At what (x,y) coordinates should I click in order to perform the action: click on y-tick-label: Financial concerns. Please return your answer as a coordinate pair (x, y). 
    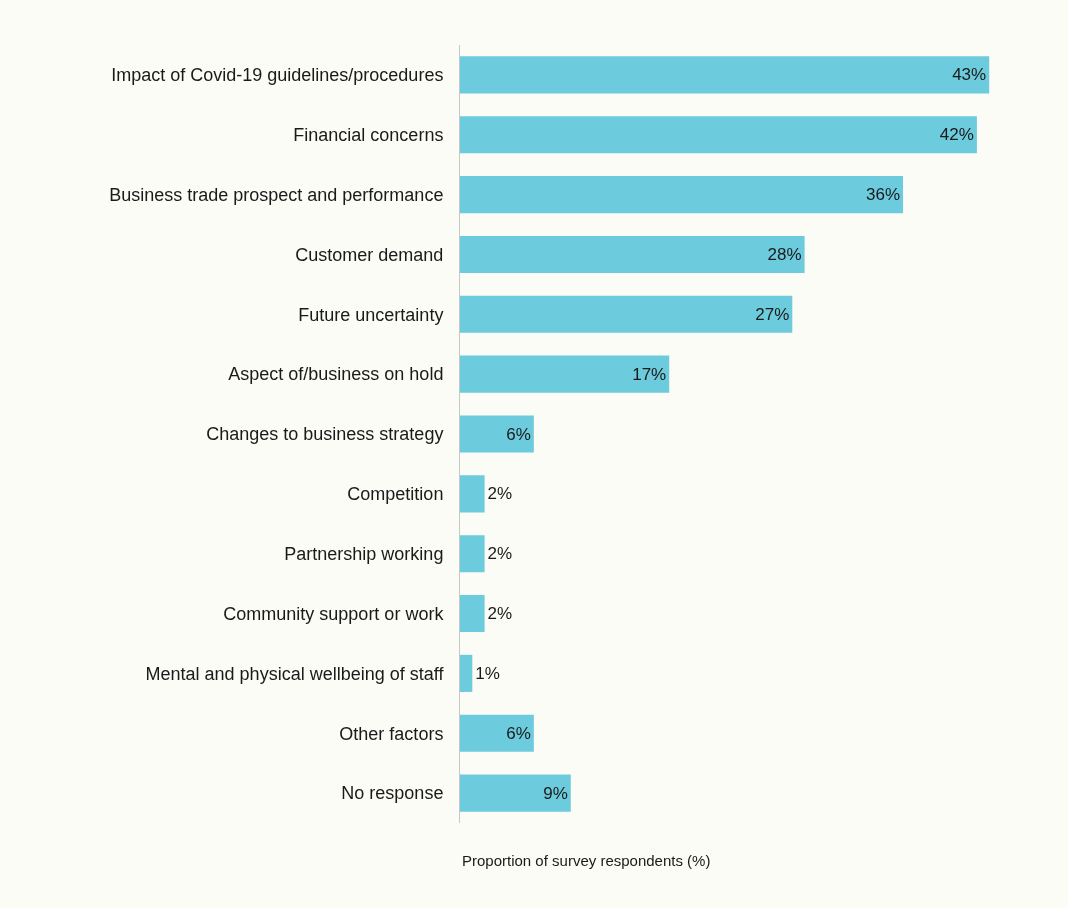
    Looking at the image, I should click on (368, 135).